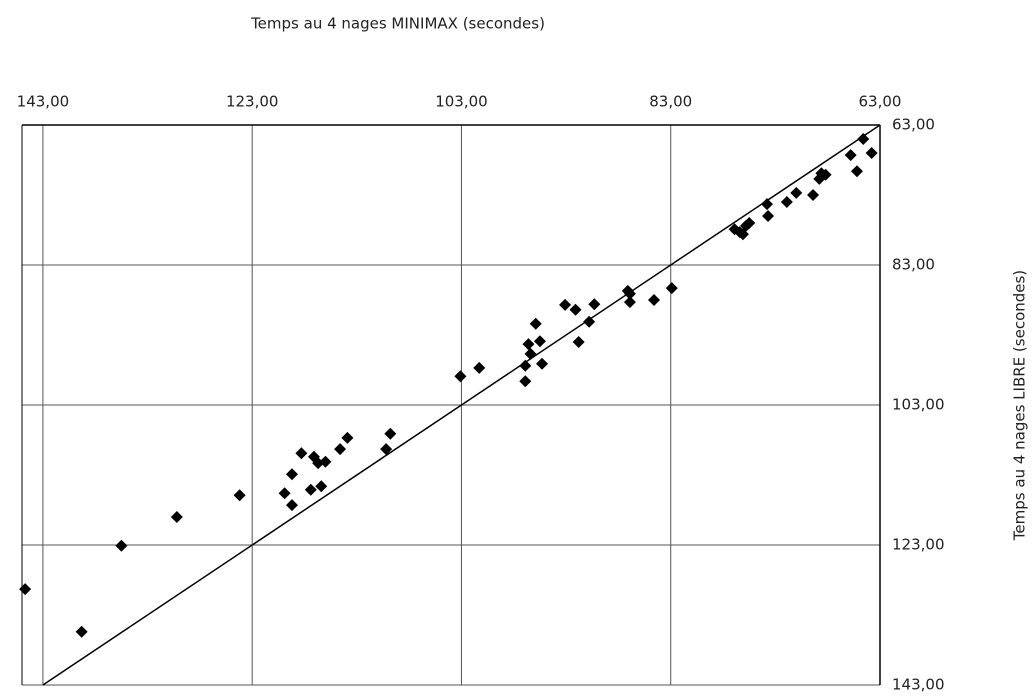 This screenshot has width=1033, height=699. I want to click on y-tick-label: 103,00, so click(918, 405).